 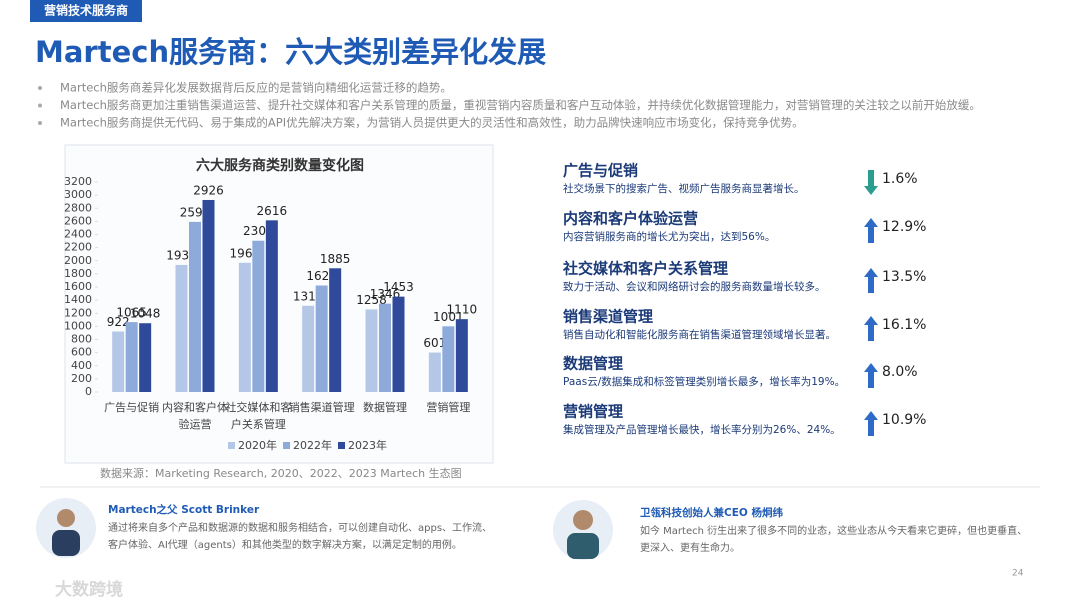 I want to click on item-change: 12.9%, so click(x=904, y=227).